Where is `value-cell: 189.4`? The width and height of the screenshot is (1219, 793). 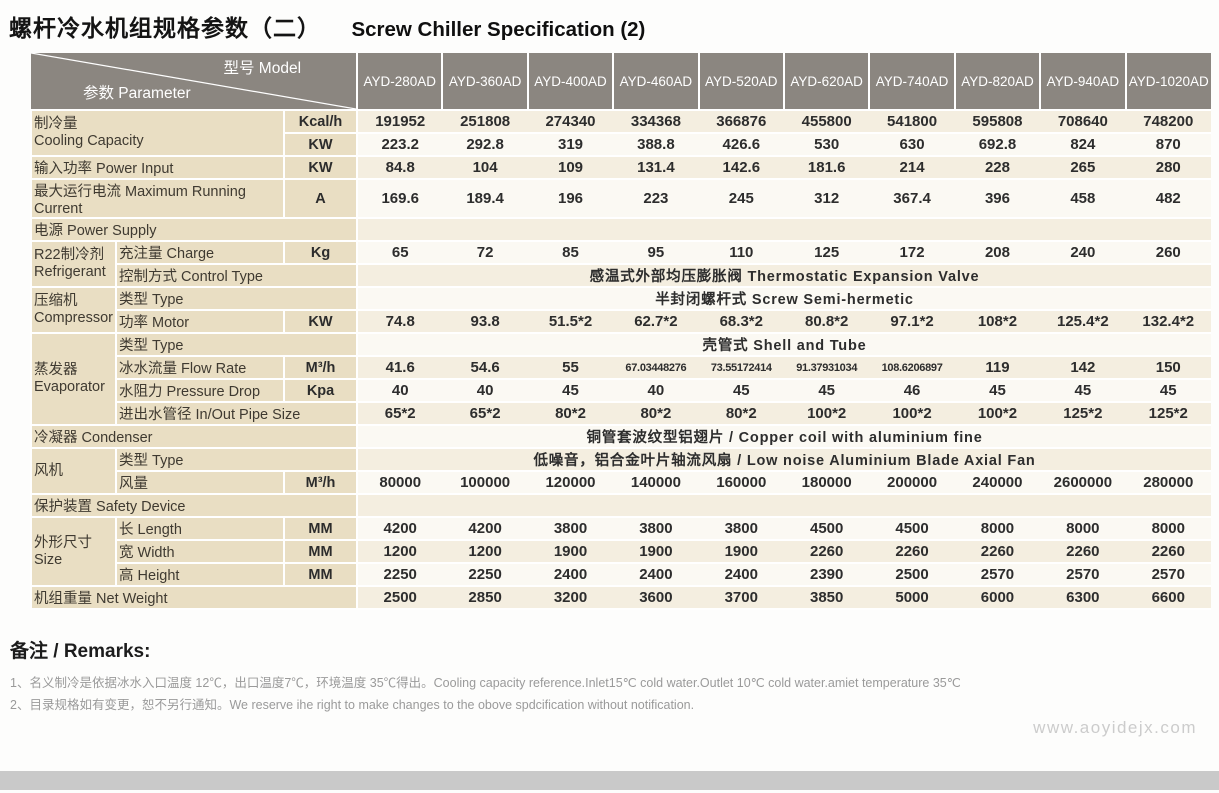
value-cell: 189.4 is located at coordinates (485, 198).